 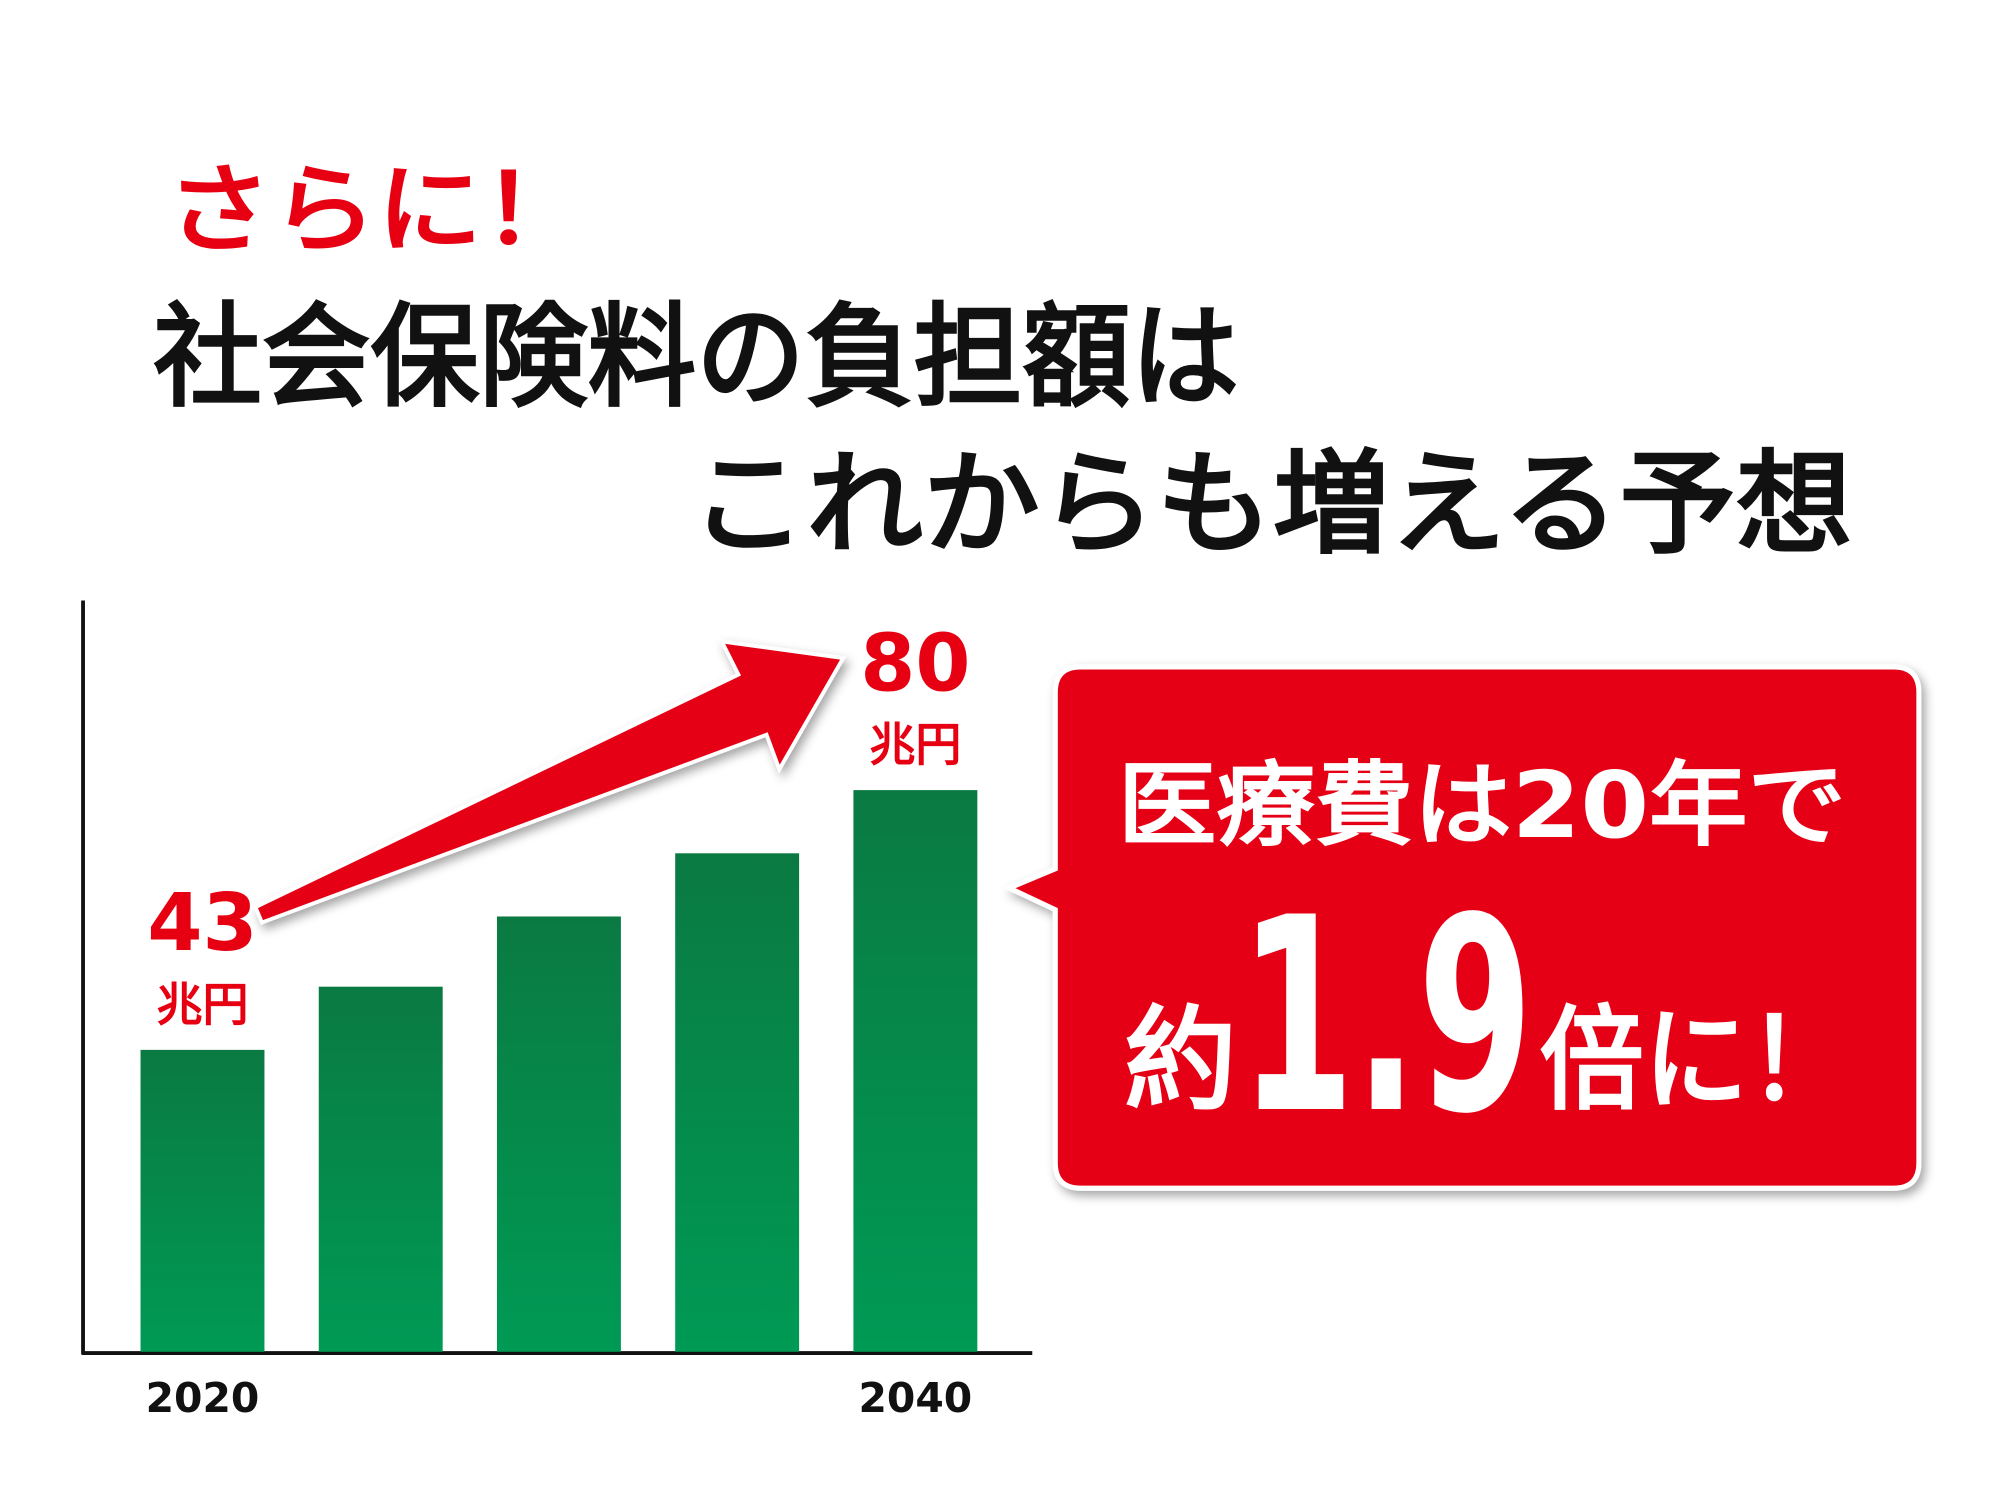 What do you see at coordinates (915, 1398) in the screenshot?
I see `x-tick-label: 2040` at bounding box center [915, 1398].